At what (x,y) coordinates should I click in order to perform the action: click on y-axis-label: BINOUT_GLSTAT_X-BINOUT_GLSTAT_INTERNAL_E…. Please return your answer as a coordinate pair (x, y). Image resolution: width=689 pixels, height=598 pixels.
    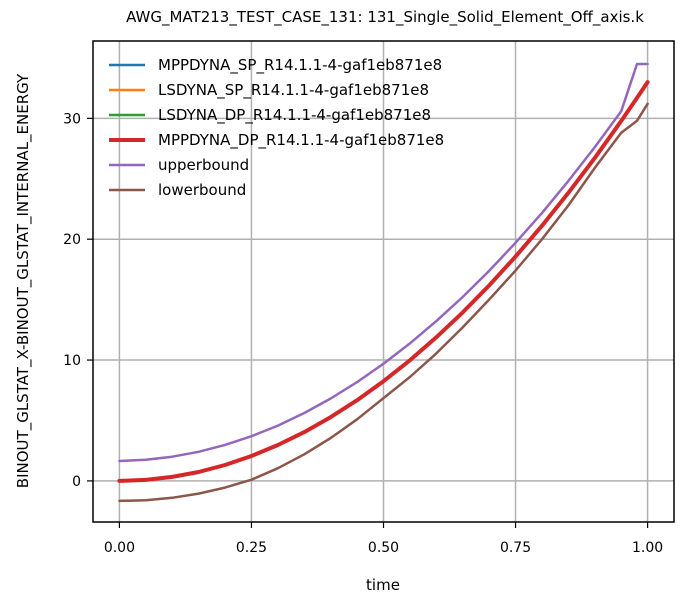
    Looking at the image, I should click on (23, 280).